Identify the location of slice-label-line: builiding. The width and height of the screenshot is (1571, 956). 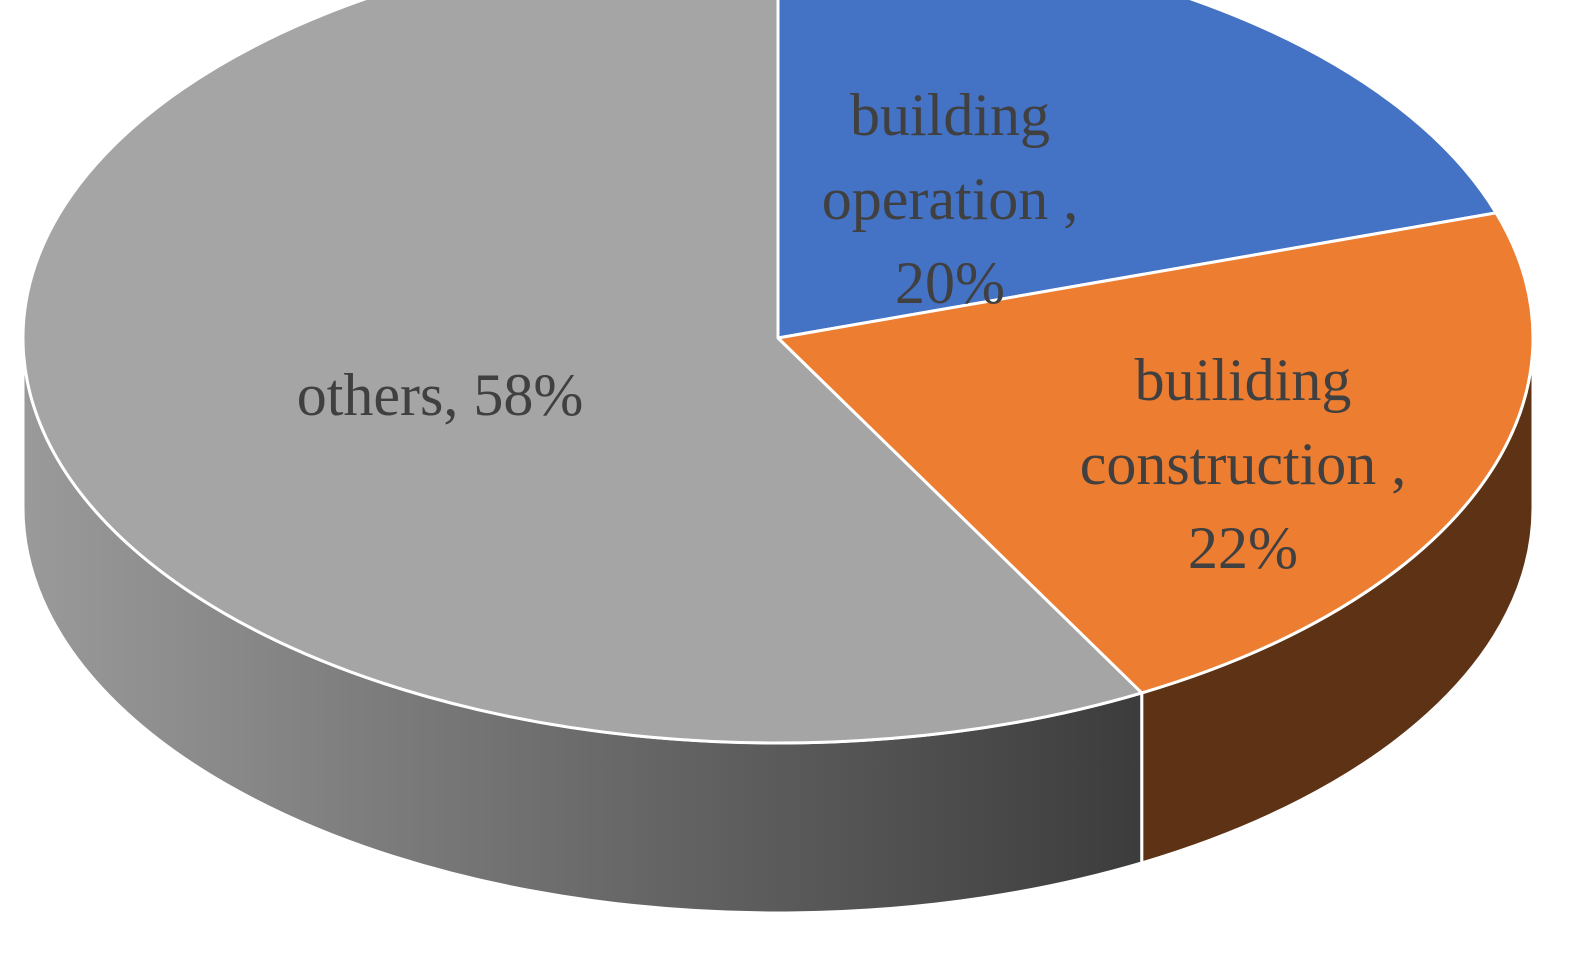
(1243, 380).